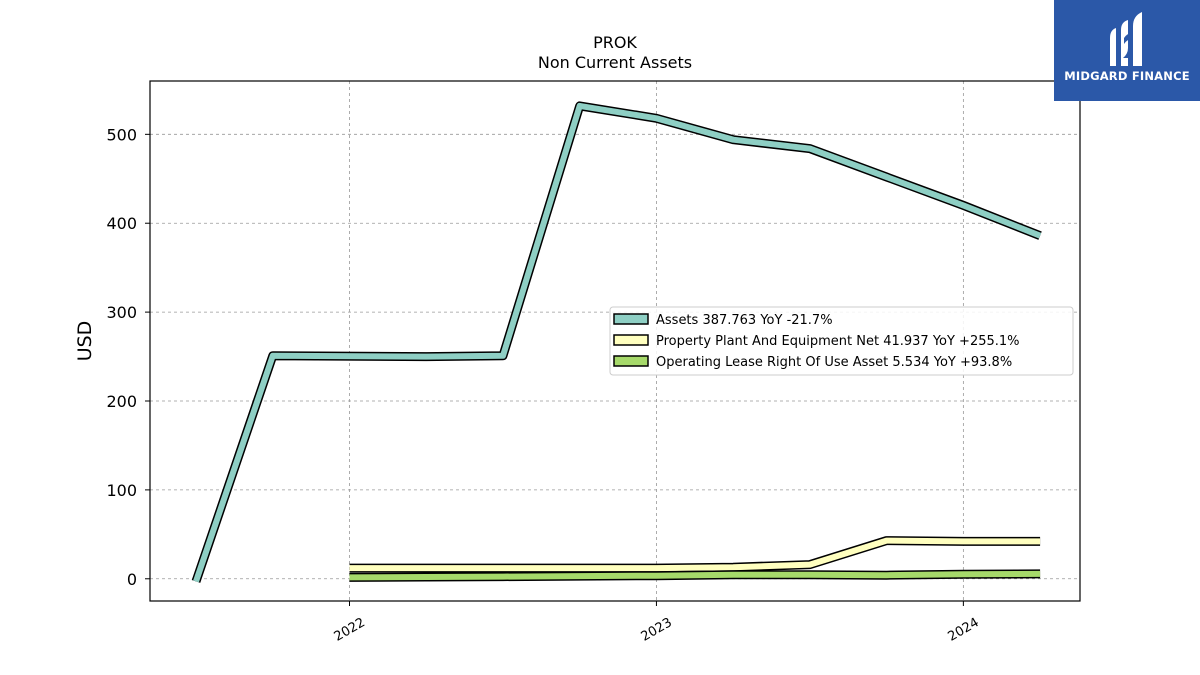 The width and height of the screenshot is (1200, 675). Describe the element at coordinates (121, 312) in the screenshot. I see `y-tick-label: 300` at that location.